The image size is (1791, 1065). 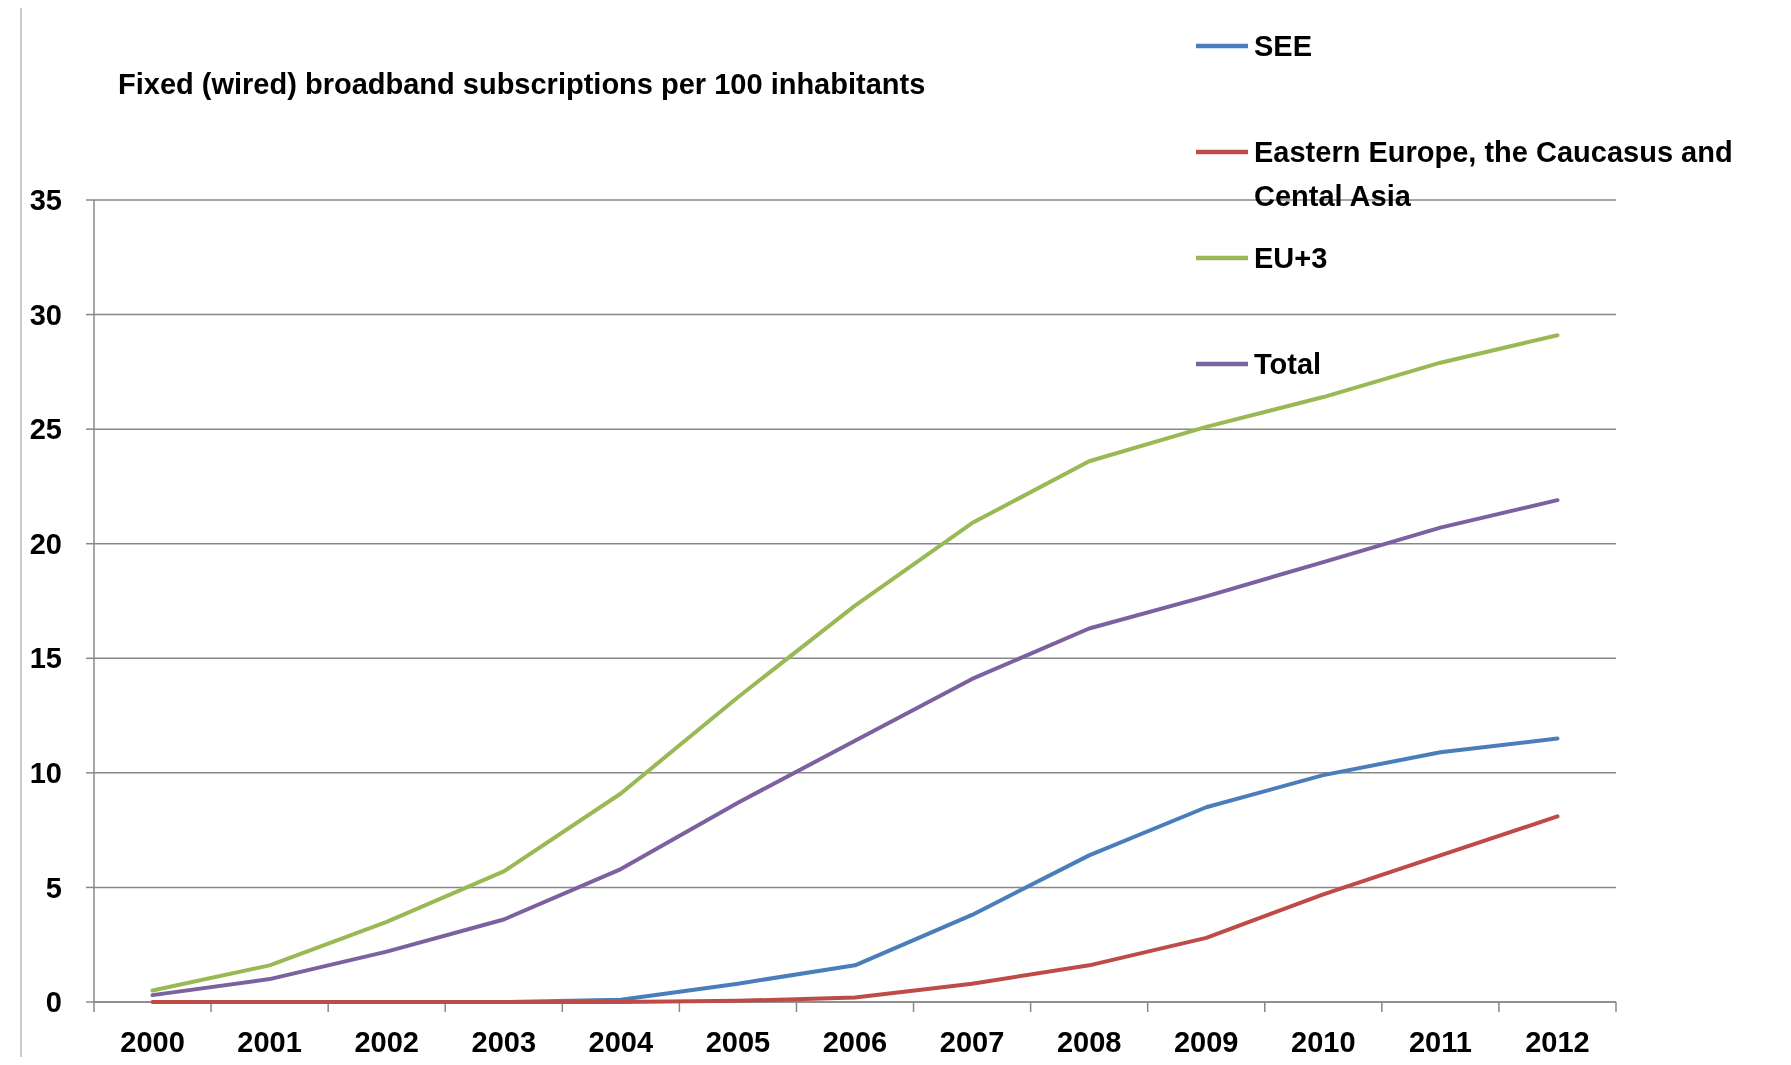 I want to click on x-tick-label: 2008, so click(x=1089, y=1042).